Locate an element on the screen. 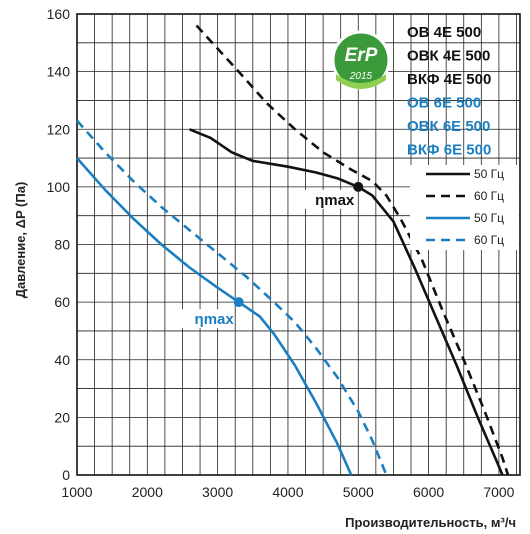  x-tick-label: 2000 is located at coordinates (147, 492).